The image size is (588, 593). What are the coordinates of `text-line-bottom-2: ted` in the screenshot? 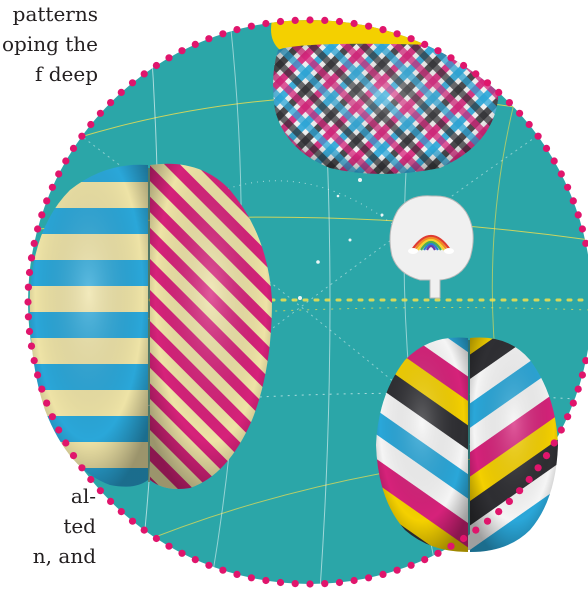 It's located at (79, 526).